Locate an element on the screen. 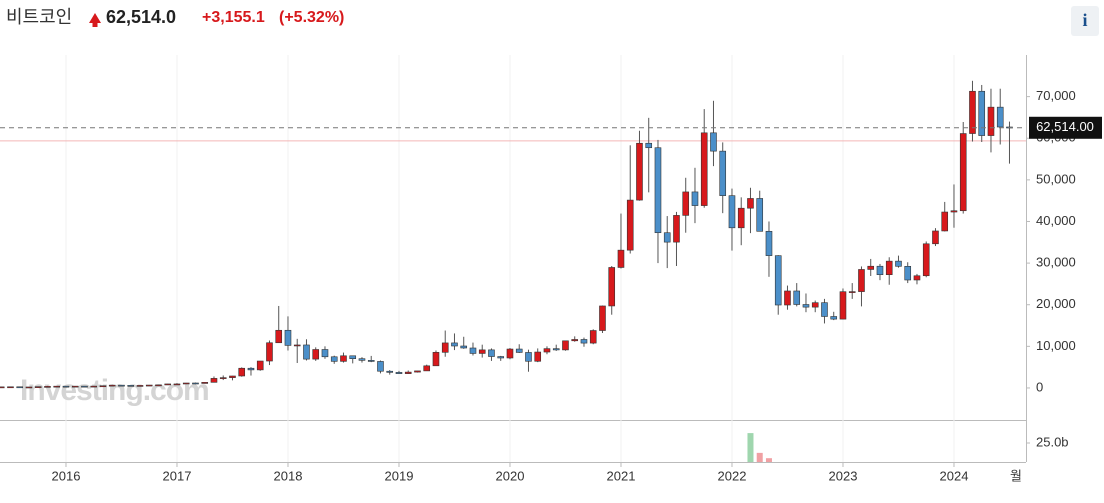 The height and width of the screenshot is (503, 1104). change: +3,155.1 is located at coordinates (233, 17).